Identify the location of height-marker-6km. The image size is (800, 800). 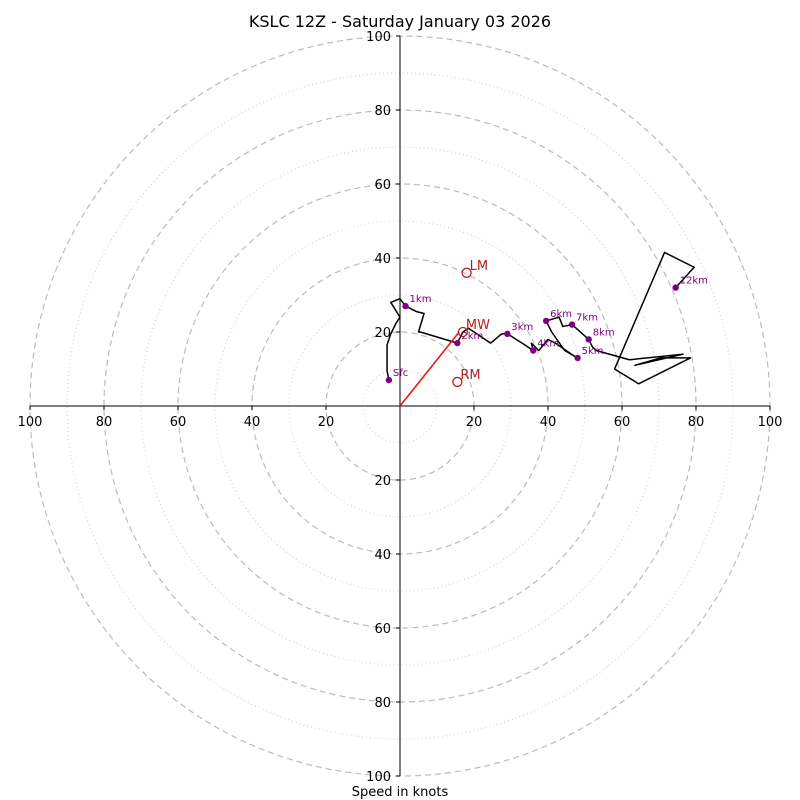
(546, 321).